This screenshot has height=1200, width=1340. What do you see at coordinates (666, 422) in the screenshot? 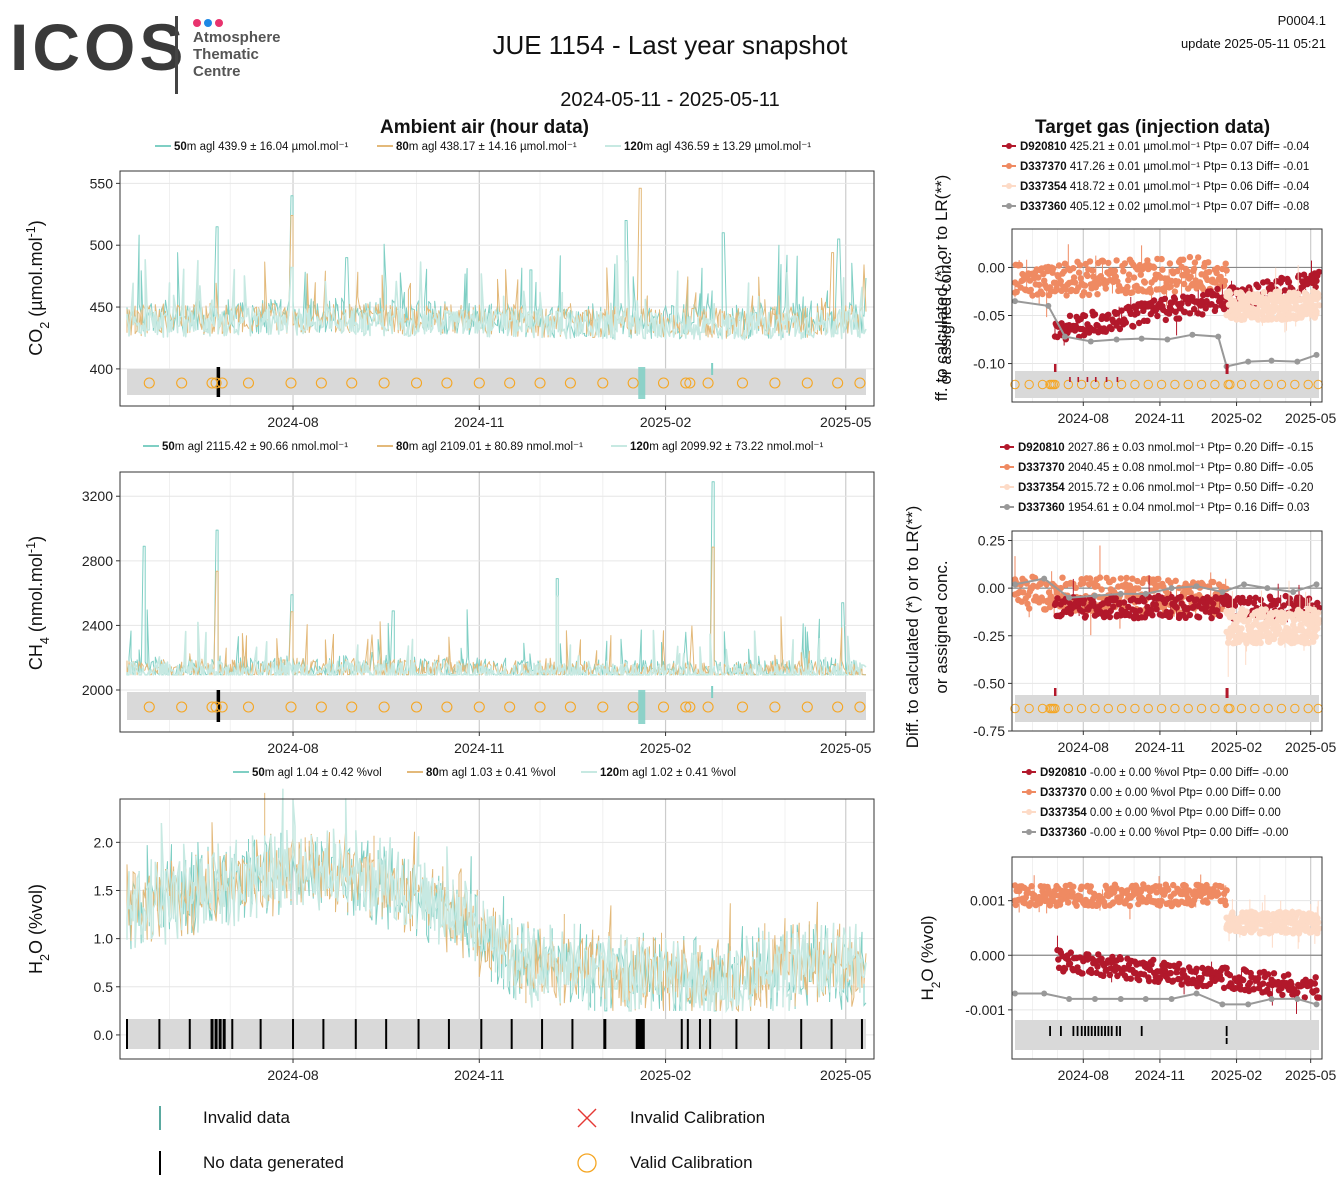
I see `x-tick-label: 2025-02` at bounding box center [666, 422].